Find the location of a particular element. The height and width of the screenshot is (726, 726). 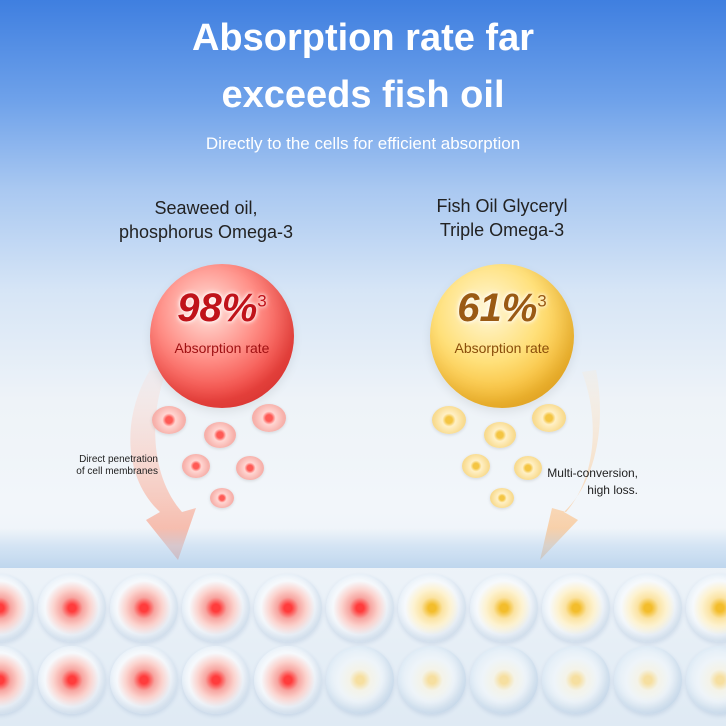

multi-conversion-note: Multi-conversion, high loss. is located at coordinates (579, 482).